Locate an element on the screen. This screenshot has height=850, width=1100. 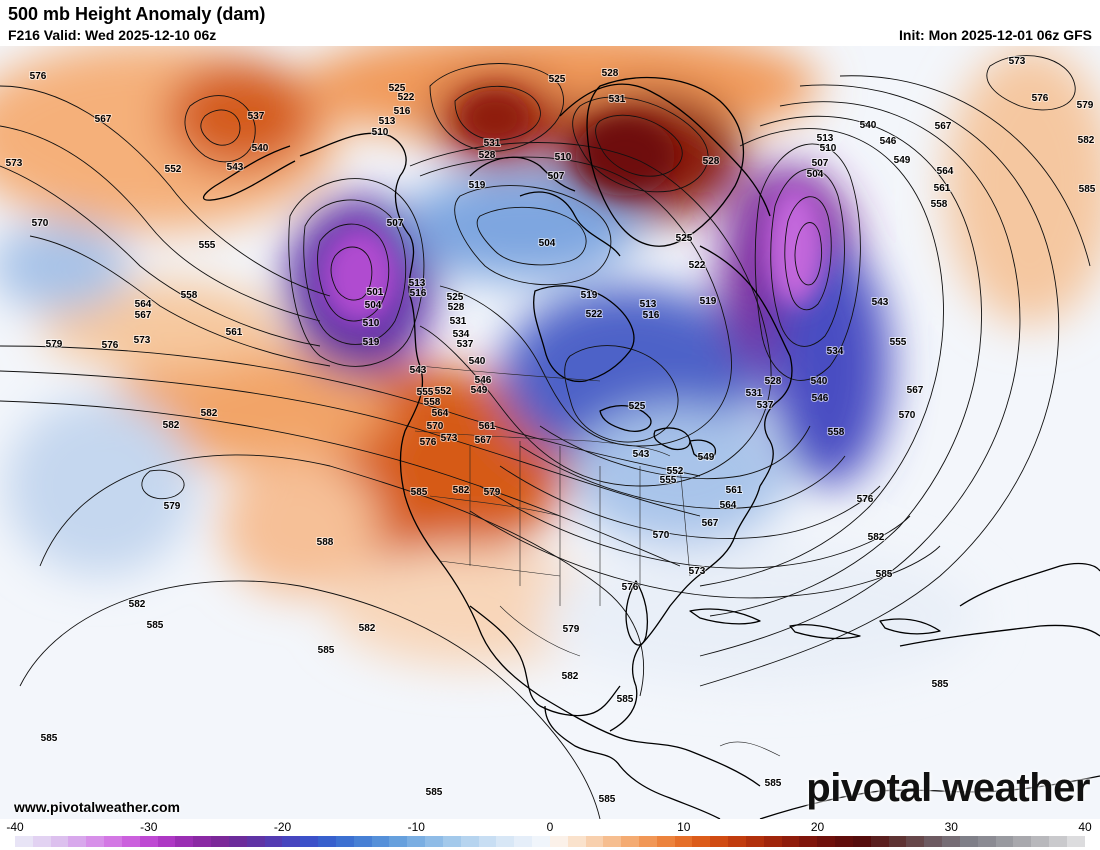
valid-time-label: F216 Valid: Wed 2025-12-10 06z is located at coordinates (112, 35).